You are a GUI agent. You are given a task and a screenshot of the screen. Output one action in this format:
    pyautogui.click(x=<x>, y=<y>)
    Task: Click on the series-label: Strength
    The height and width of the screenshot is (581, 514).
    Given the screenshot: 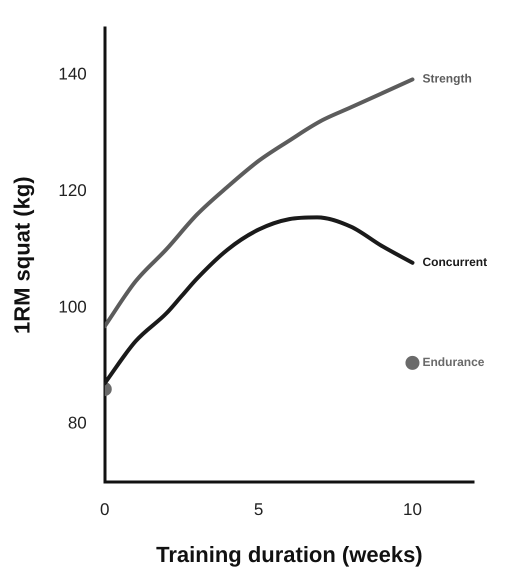 What is the action you would take?
    pyautogui.click(x=447, y=79)
    